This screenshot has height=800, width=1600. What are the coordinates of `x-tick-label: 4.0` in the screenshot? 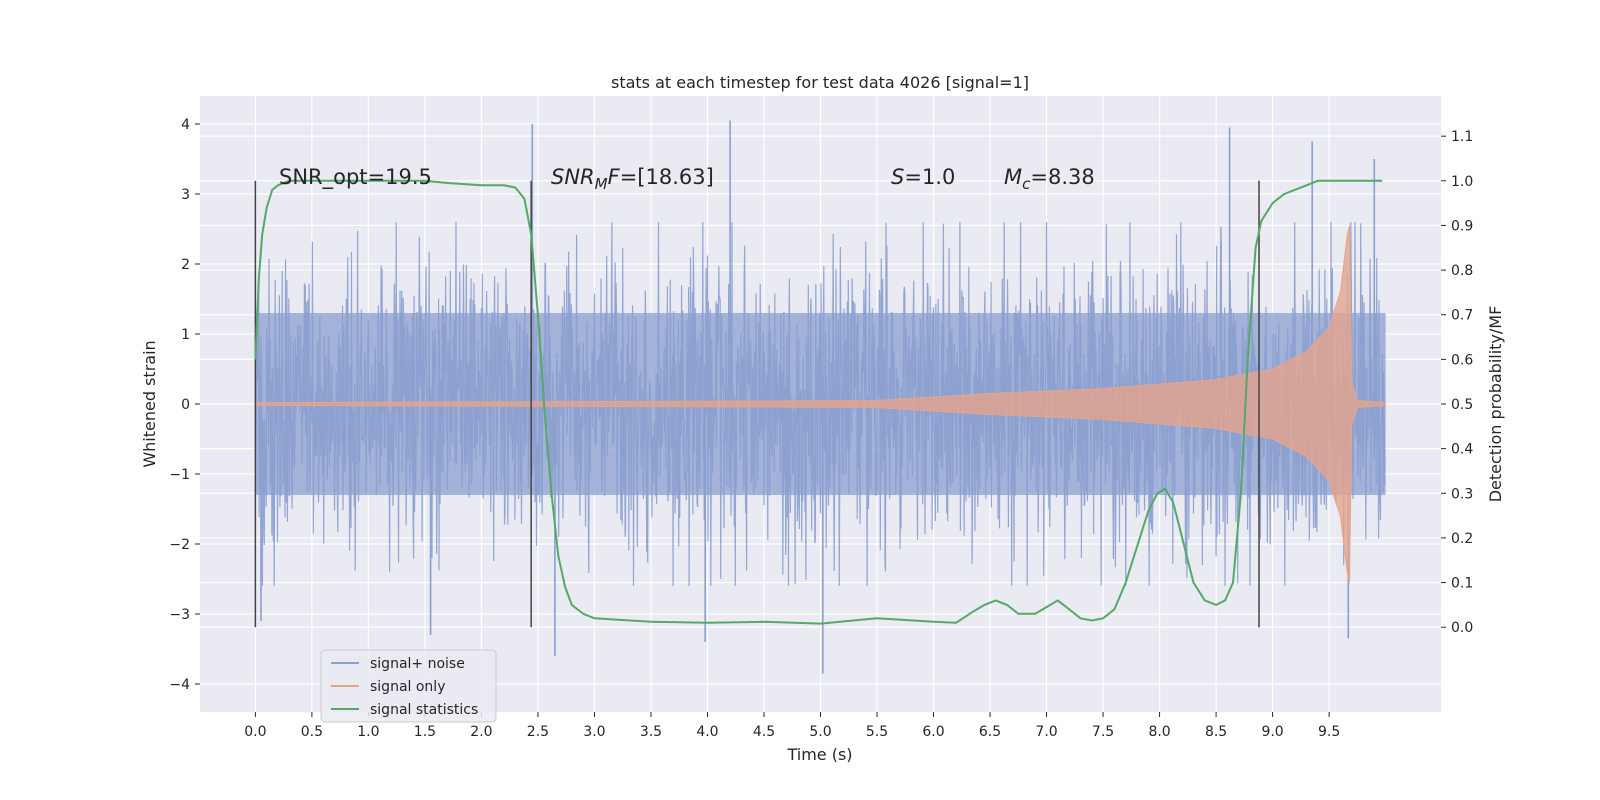 It's located at (707, 732).